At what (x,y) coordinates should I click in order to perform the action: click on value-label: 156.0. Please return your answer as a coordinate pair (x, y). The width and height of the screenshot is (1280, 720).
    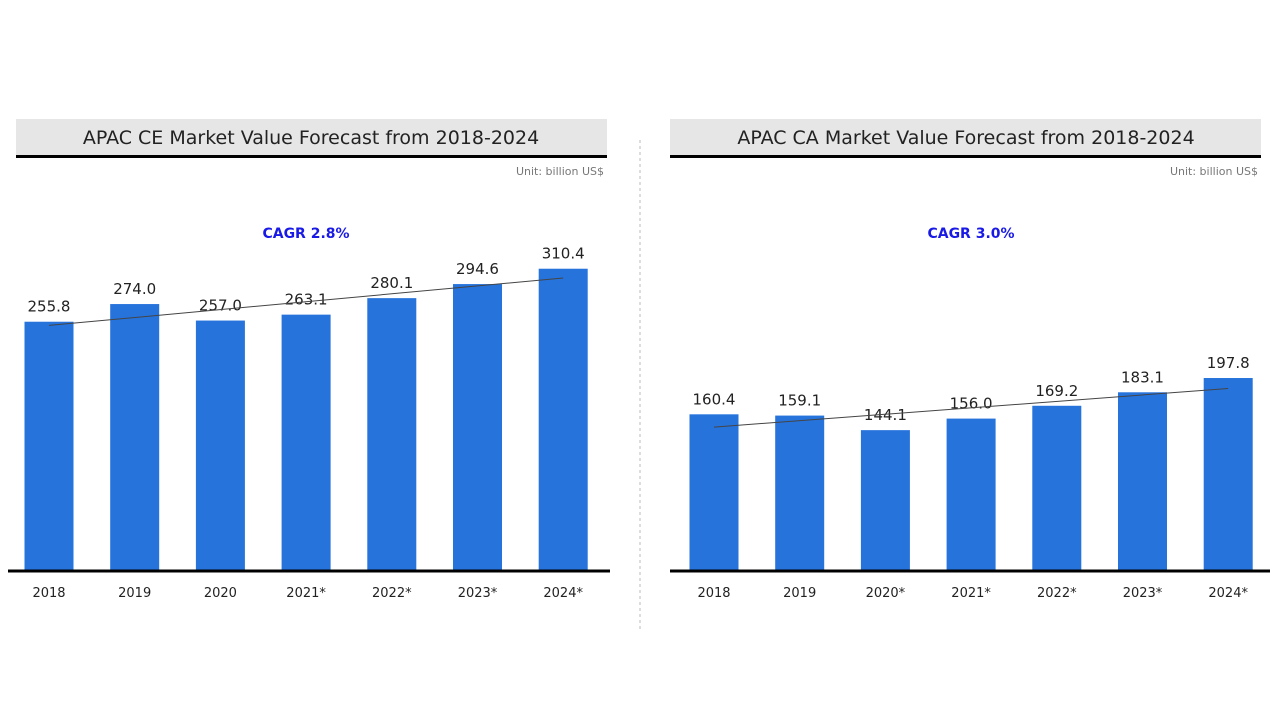
    Looking at the image, I should click on (971, 404).